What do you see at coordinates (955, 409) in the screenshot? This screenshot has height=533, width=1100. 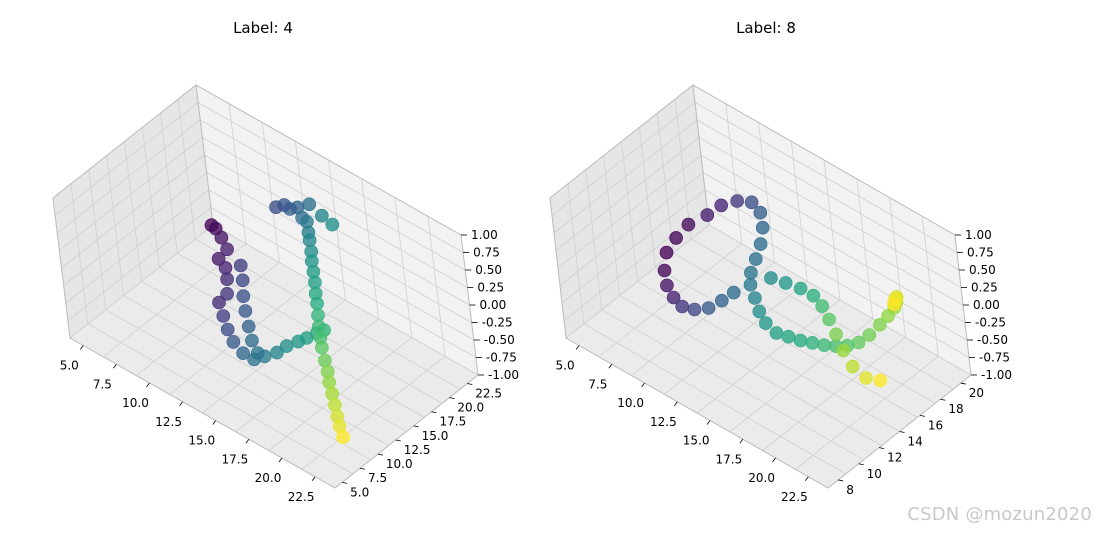 I see `y-tick-label: 18` at bounding box center [955, 409].